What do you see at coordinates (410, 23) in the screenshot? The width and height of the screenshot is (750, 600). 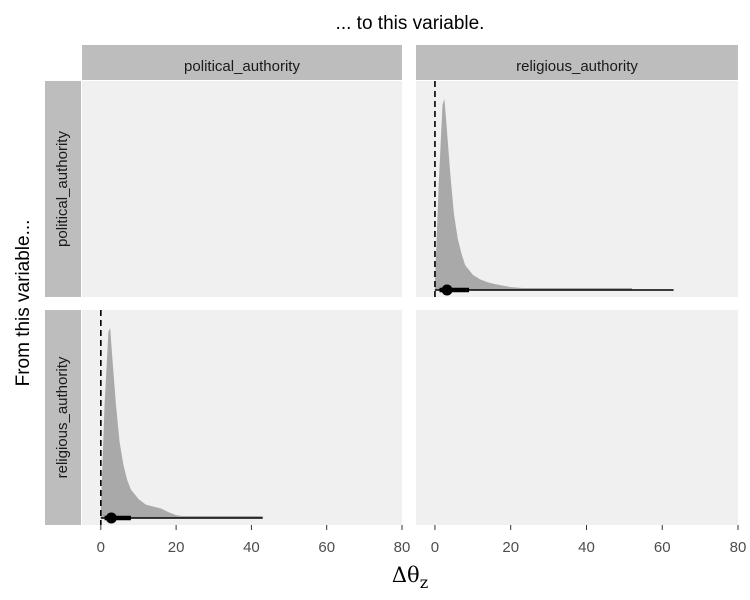 I see `column-title: ... to this variable.` at bounding box center [410, 23].